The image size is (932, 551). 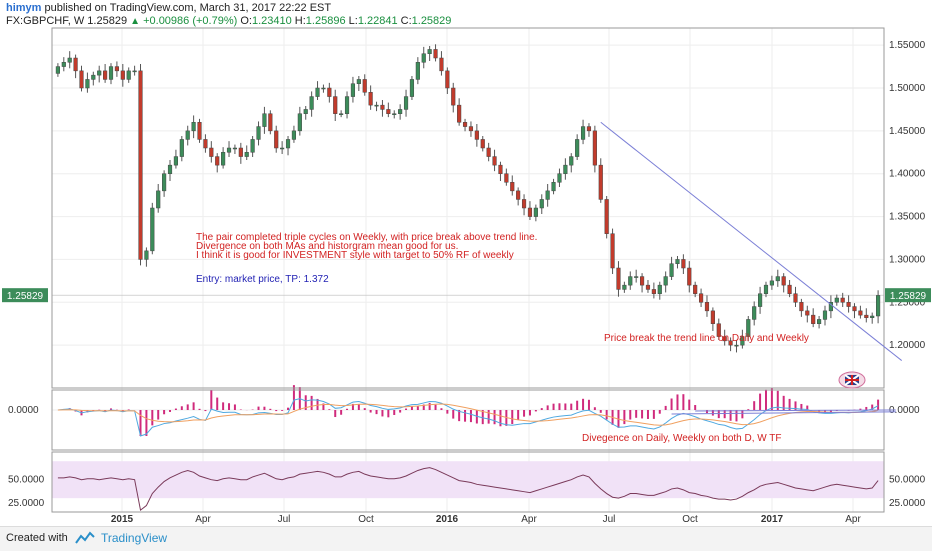 I want to click on macd-tick-left: 0.0000, so click(x=23, y=410).